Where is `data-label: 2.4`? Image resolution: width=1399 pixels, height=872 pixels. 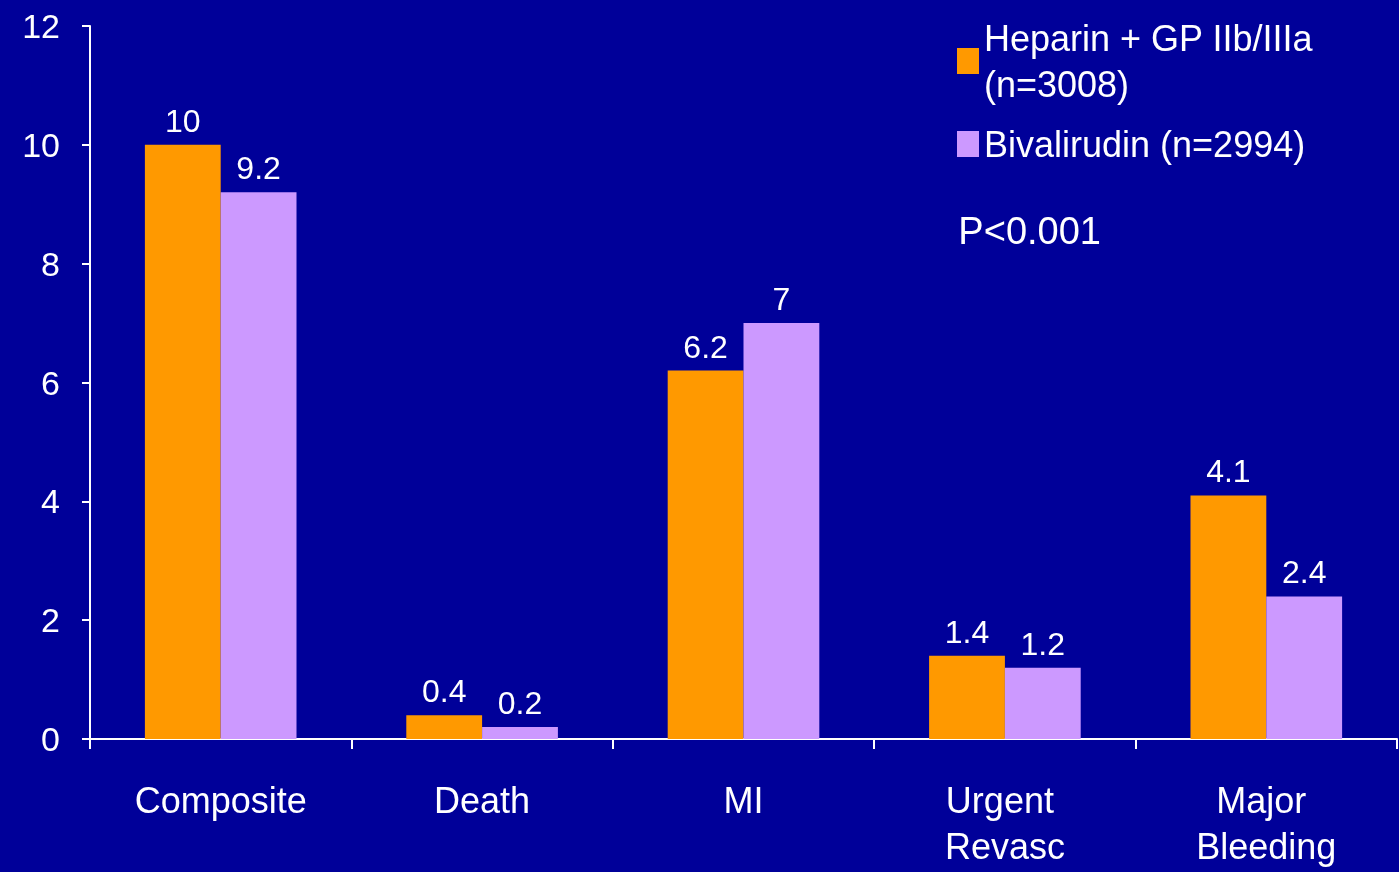
data-label: 2.4 is located at coordinates (1304, 572).